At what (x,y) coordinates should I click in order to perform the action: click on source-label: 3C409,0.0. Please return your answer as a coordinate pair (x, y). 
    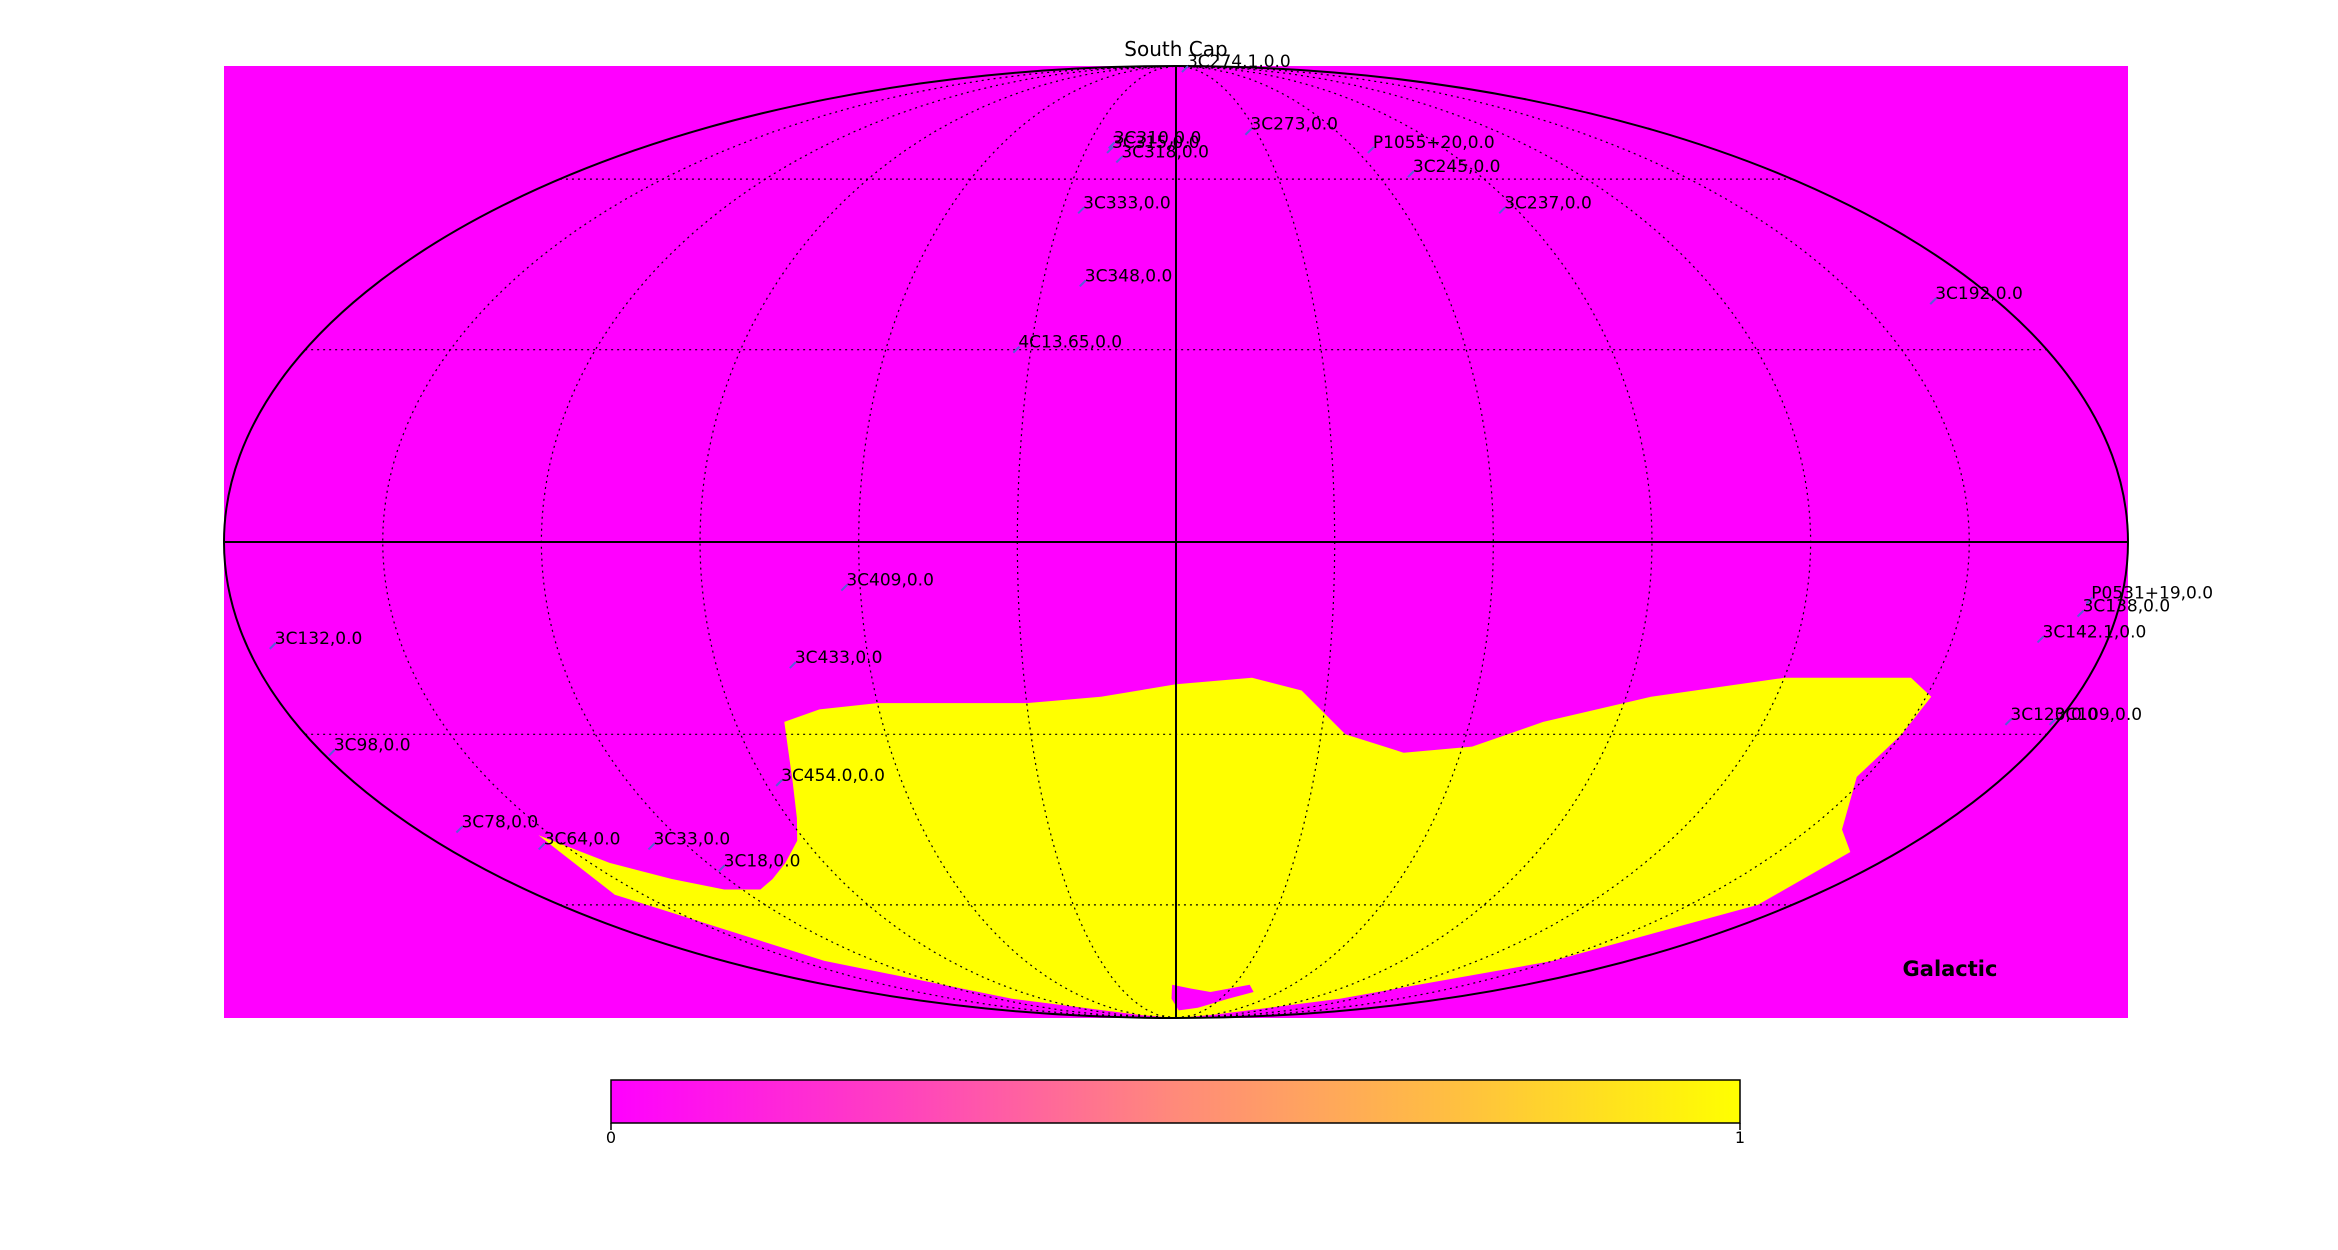
    Looking at the image, I should click on (890, 581).